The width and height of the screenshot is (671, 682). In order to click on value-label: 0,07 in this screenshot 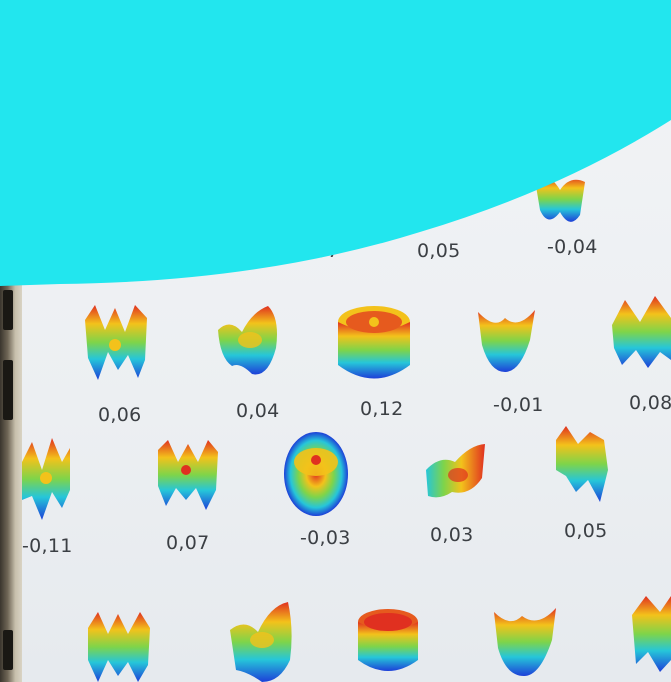, I will do `click(188, 543)`.